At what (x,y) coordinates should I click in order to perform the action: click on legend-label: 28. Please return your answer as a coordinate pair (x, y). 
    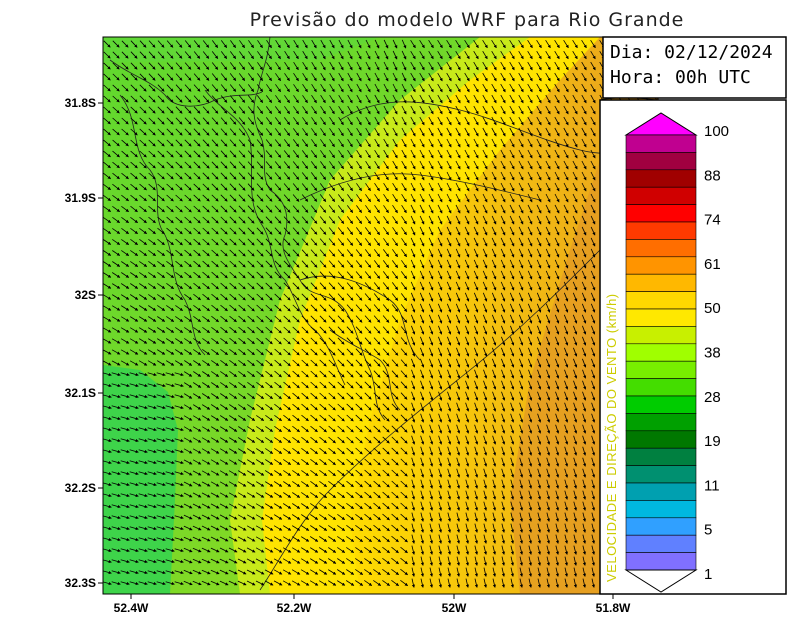
    Looking at the image, I should click on (712, 397).